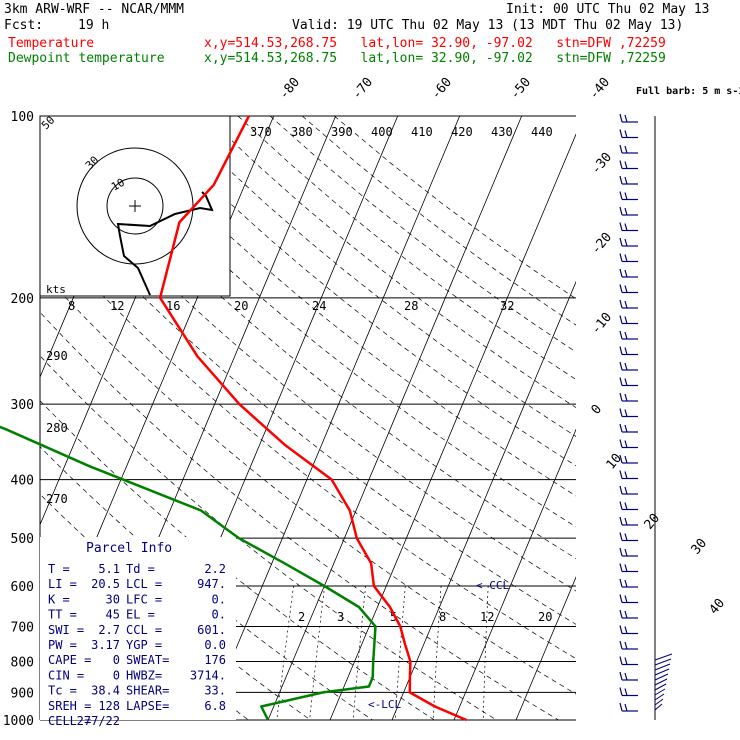  Describe the element at coordinates (442, 617) in the screenshot. I see `mixing-ratio-label: 8` at that location.